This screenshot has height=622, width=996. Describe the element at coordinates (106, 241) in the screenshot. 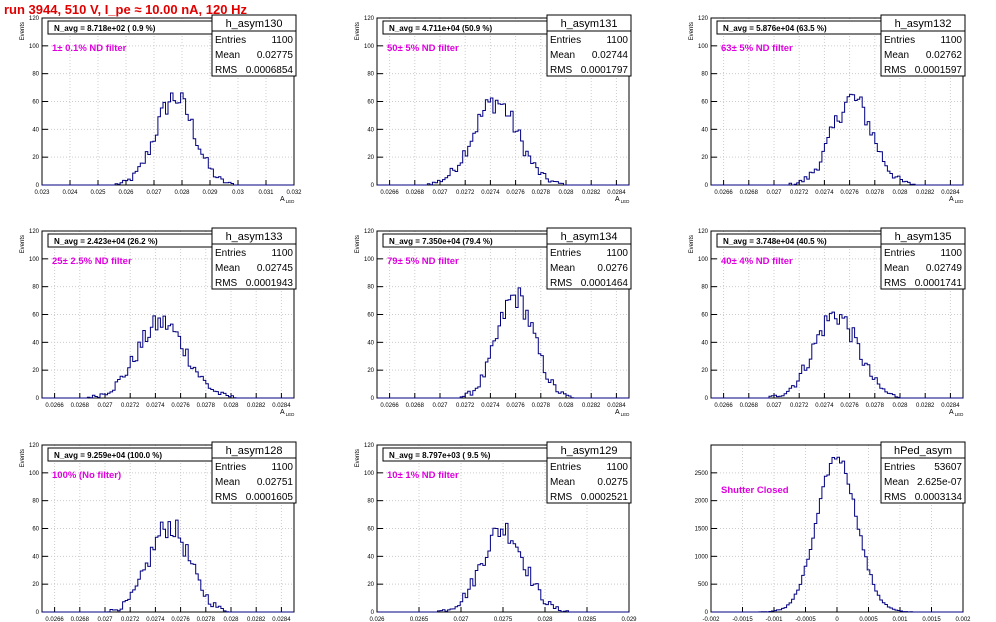

I see `histogram-title: N_avg = 2.423e+04 (26.2 %)` at that location.